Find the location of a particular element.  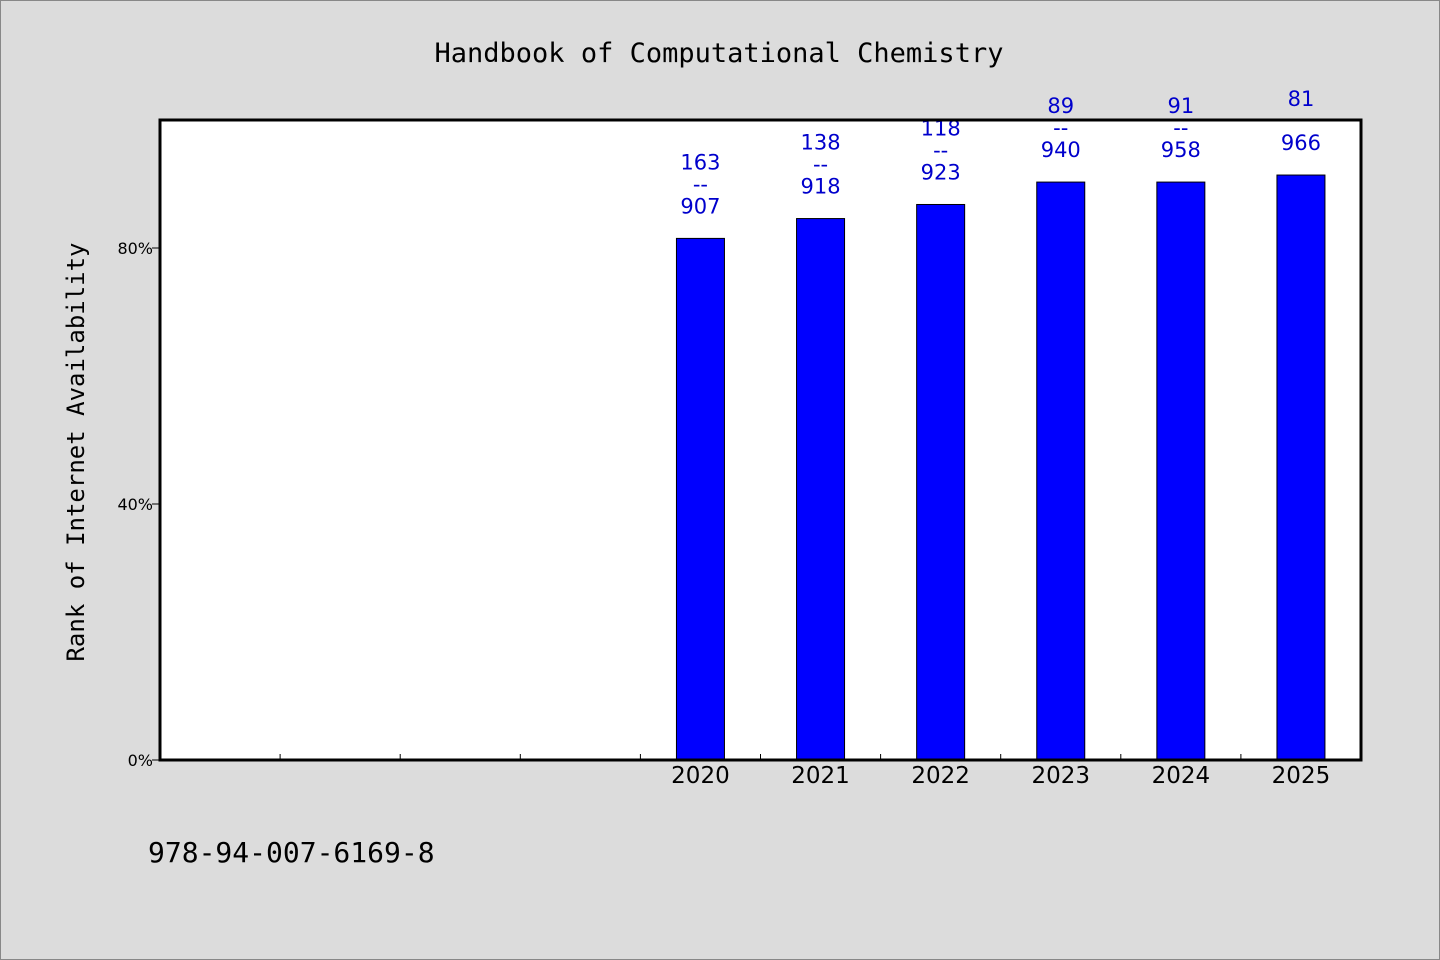

x-tick-label: 2025 is located at coordinates (1301, 776).